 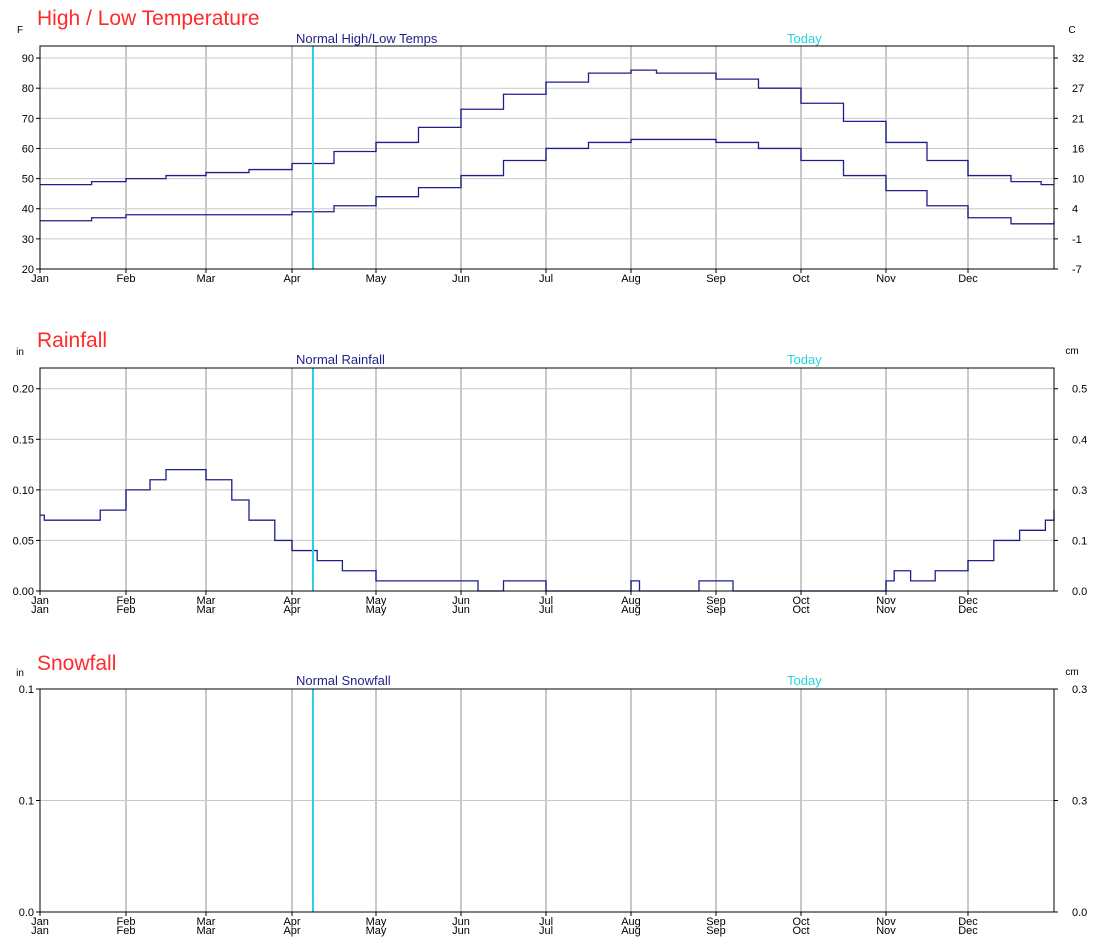 What do you see at coordinates (28, 180) in the screenshot?
I see `left-tick-label: 50` at bounding box center [28, 180].